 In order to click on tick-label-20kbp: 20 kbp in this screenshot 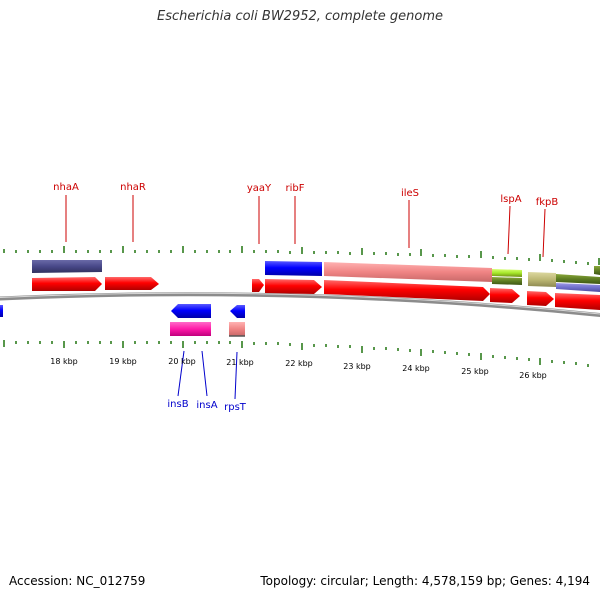, I will do `click(182, 361)`.